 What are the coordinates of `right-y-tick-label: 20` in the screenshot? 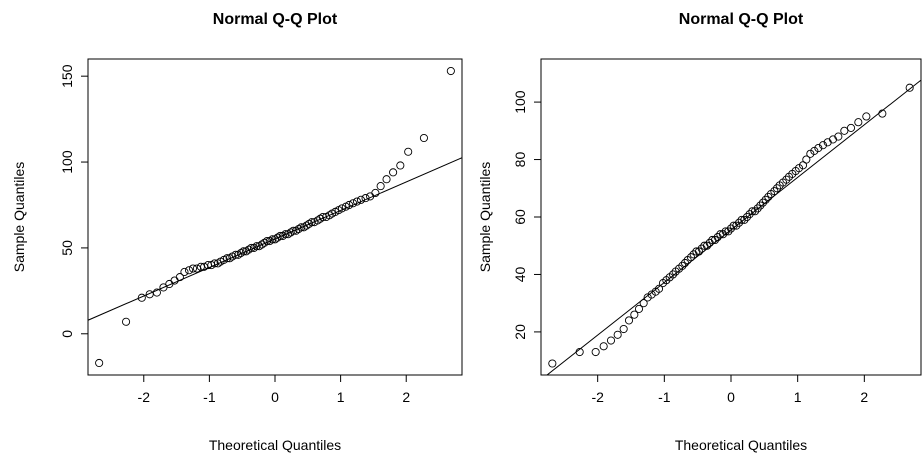 It's located at (520, 332).